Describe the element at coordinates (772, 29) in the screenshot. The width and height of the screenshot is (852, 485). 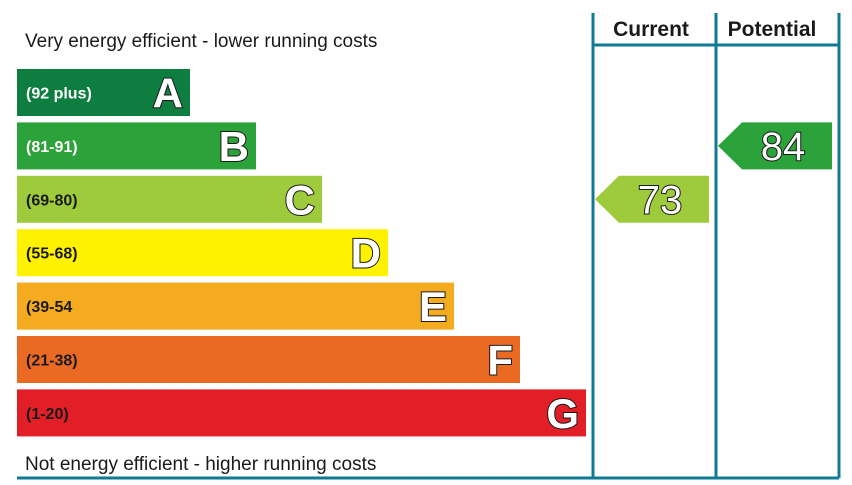
I see `column-header-potential: Potential` at that location.